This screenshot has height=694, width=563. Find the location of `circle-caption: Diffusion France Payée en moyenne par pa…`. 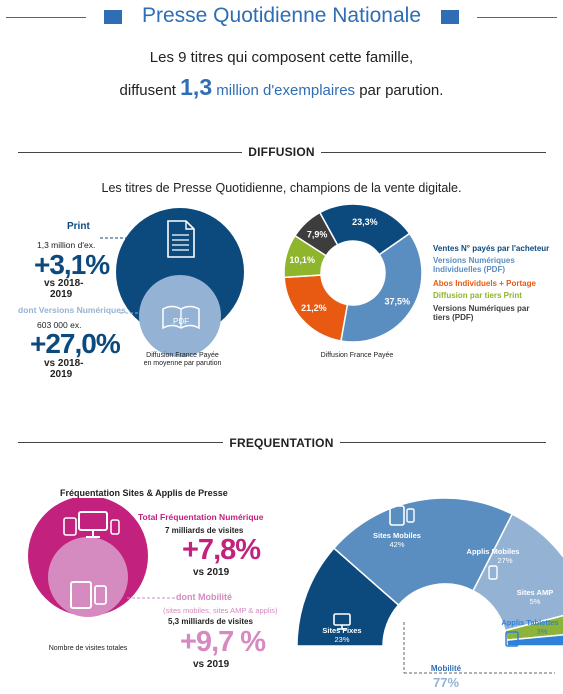

circle-caption: Diffusion France Payée en moyenne par pa… is located at coordinates (182, 359).